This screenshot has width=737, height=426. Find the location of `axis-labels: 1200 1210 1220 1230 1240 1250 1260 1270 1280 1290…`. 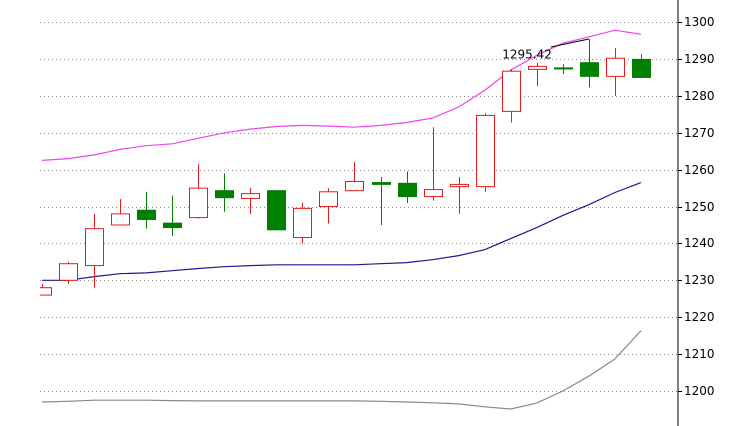

axis-labels: 1200 1210 1220 1230 1240 1250 1260 1270 1280 1290… is located at coordinates (696, 206).